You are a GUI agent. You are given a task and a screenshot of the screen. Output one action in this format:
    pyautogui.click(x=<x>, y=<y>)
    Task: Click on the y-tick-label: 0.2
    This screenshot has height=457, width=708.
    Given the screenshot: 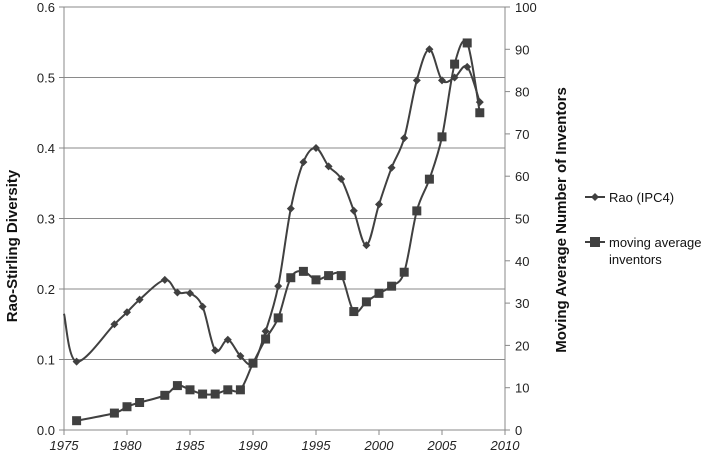 What is the action you would take?
    pyautogui.click(x=46, y=289)
    